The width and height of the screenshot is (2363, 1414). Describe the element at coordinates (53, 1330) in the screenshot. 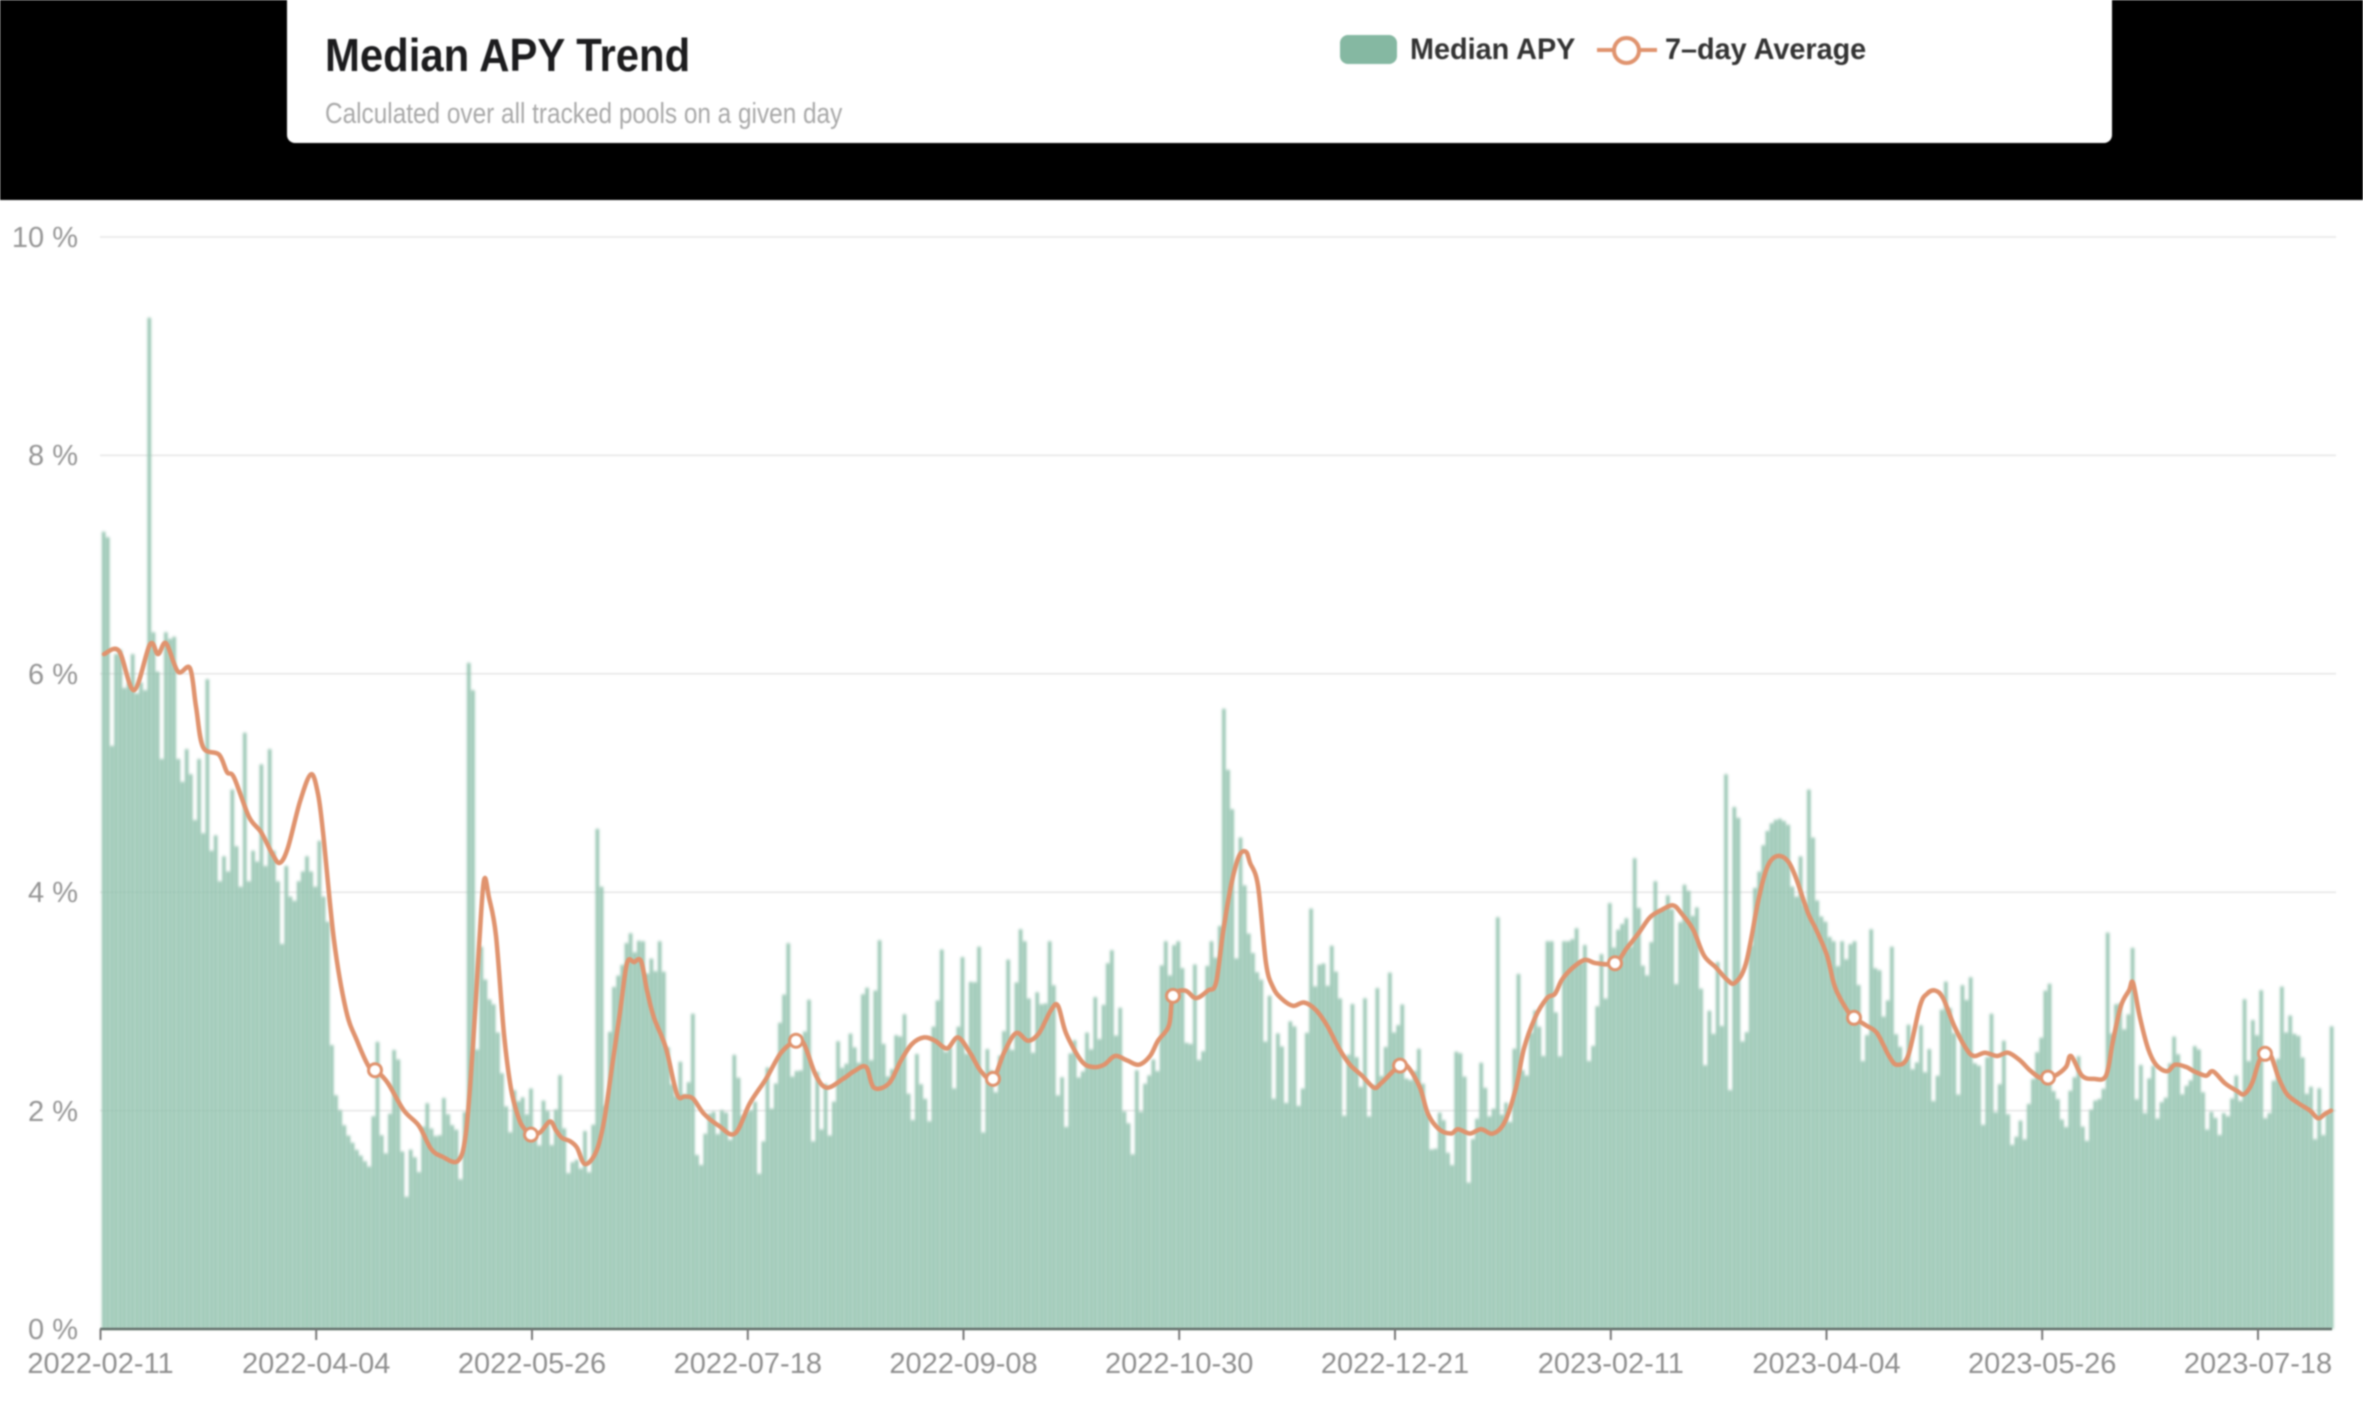

I see `svg-text: 0 %` at that location.